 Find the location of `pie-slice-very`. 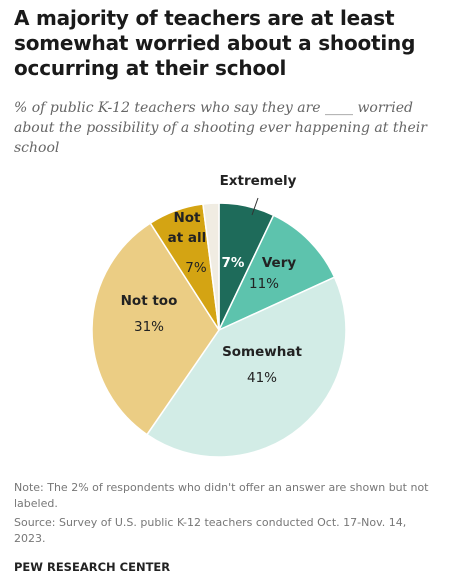

pie-slice-very is located at coordinates (276, 273).